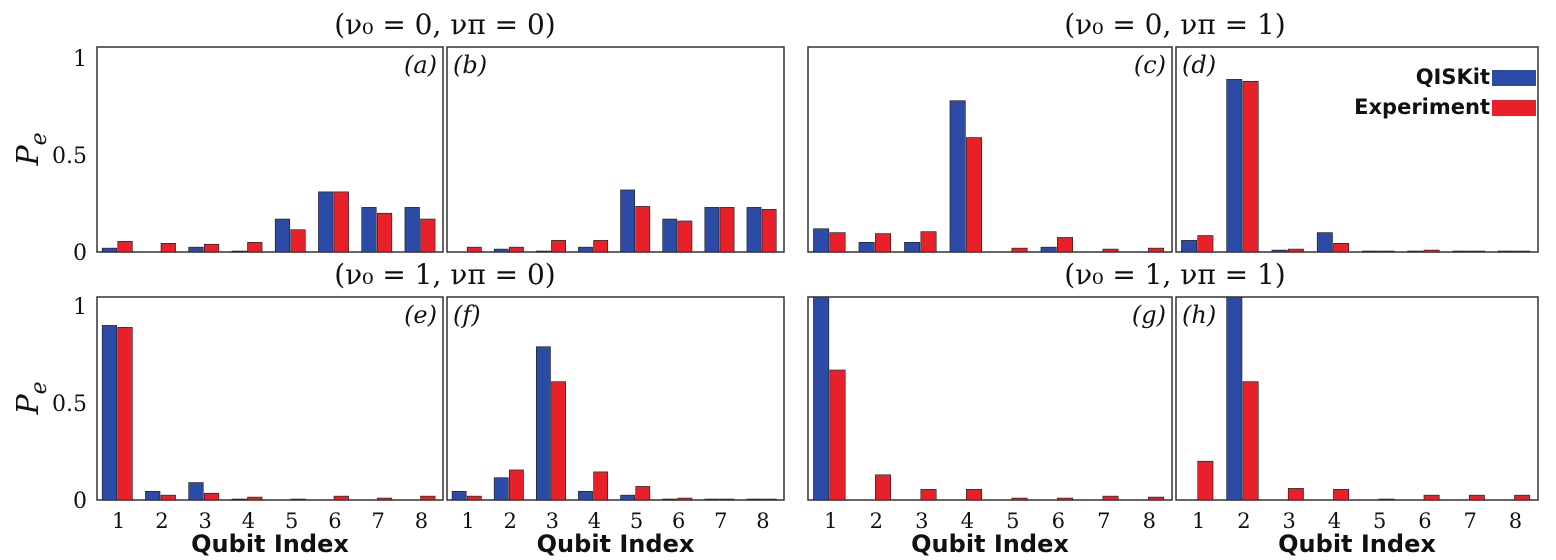  What do you see at coordinates (1357, 544) in the screenshot?
I see `x-axis-label: Qubit Index` at bounding box center [1357, 544].